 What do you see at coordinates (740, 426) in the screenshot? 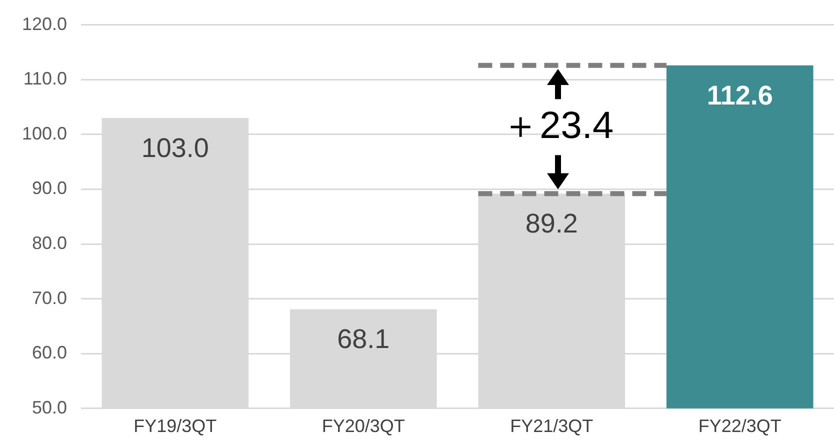
I see `x-tick-label: FY22/3QT` at bounding box center [740, 426].